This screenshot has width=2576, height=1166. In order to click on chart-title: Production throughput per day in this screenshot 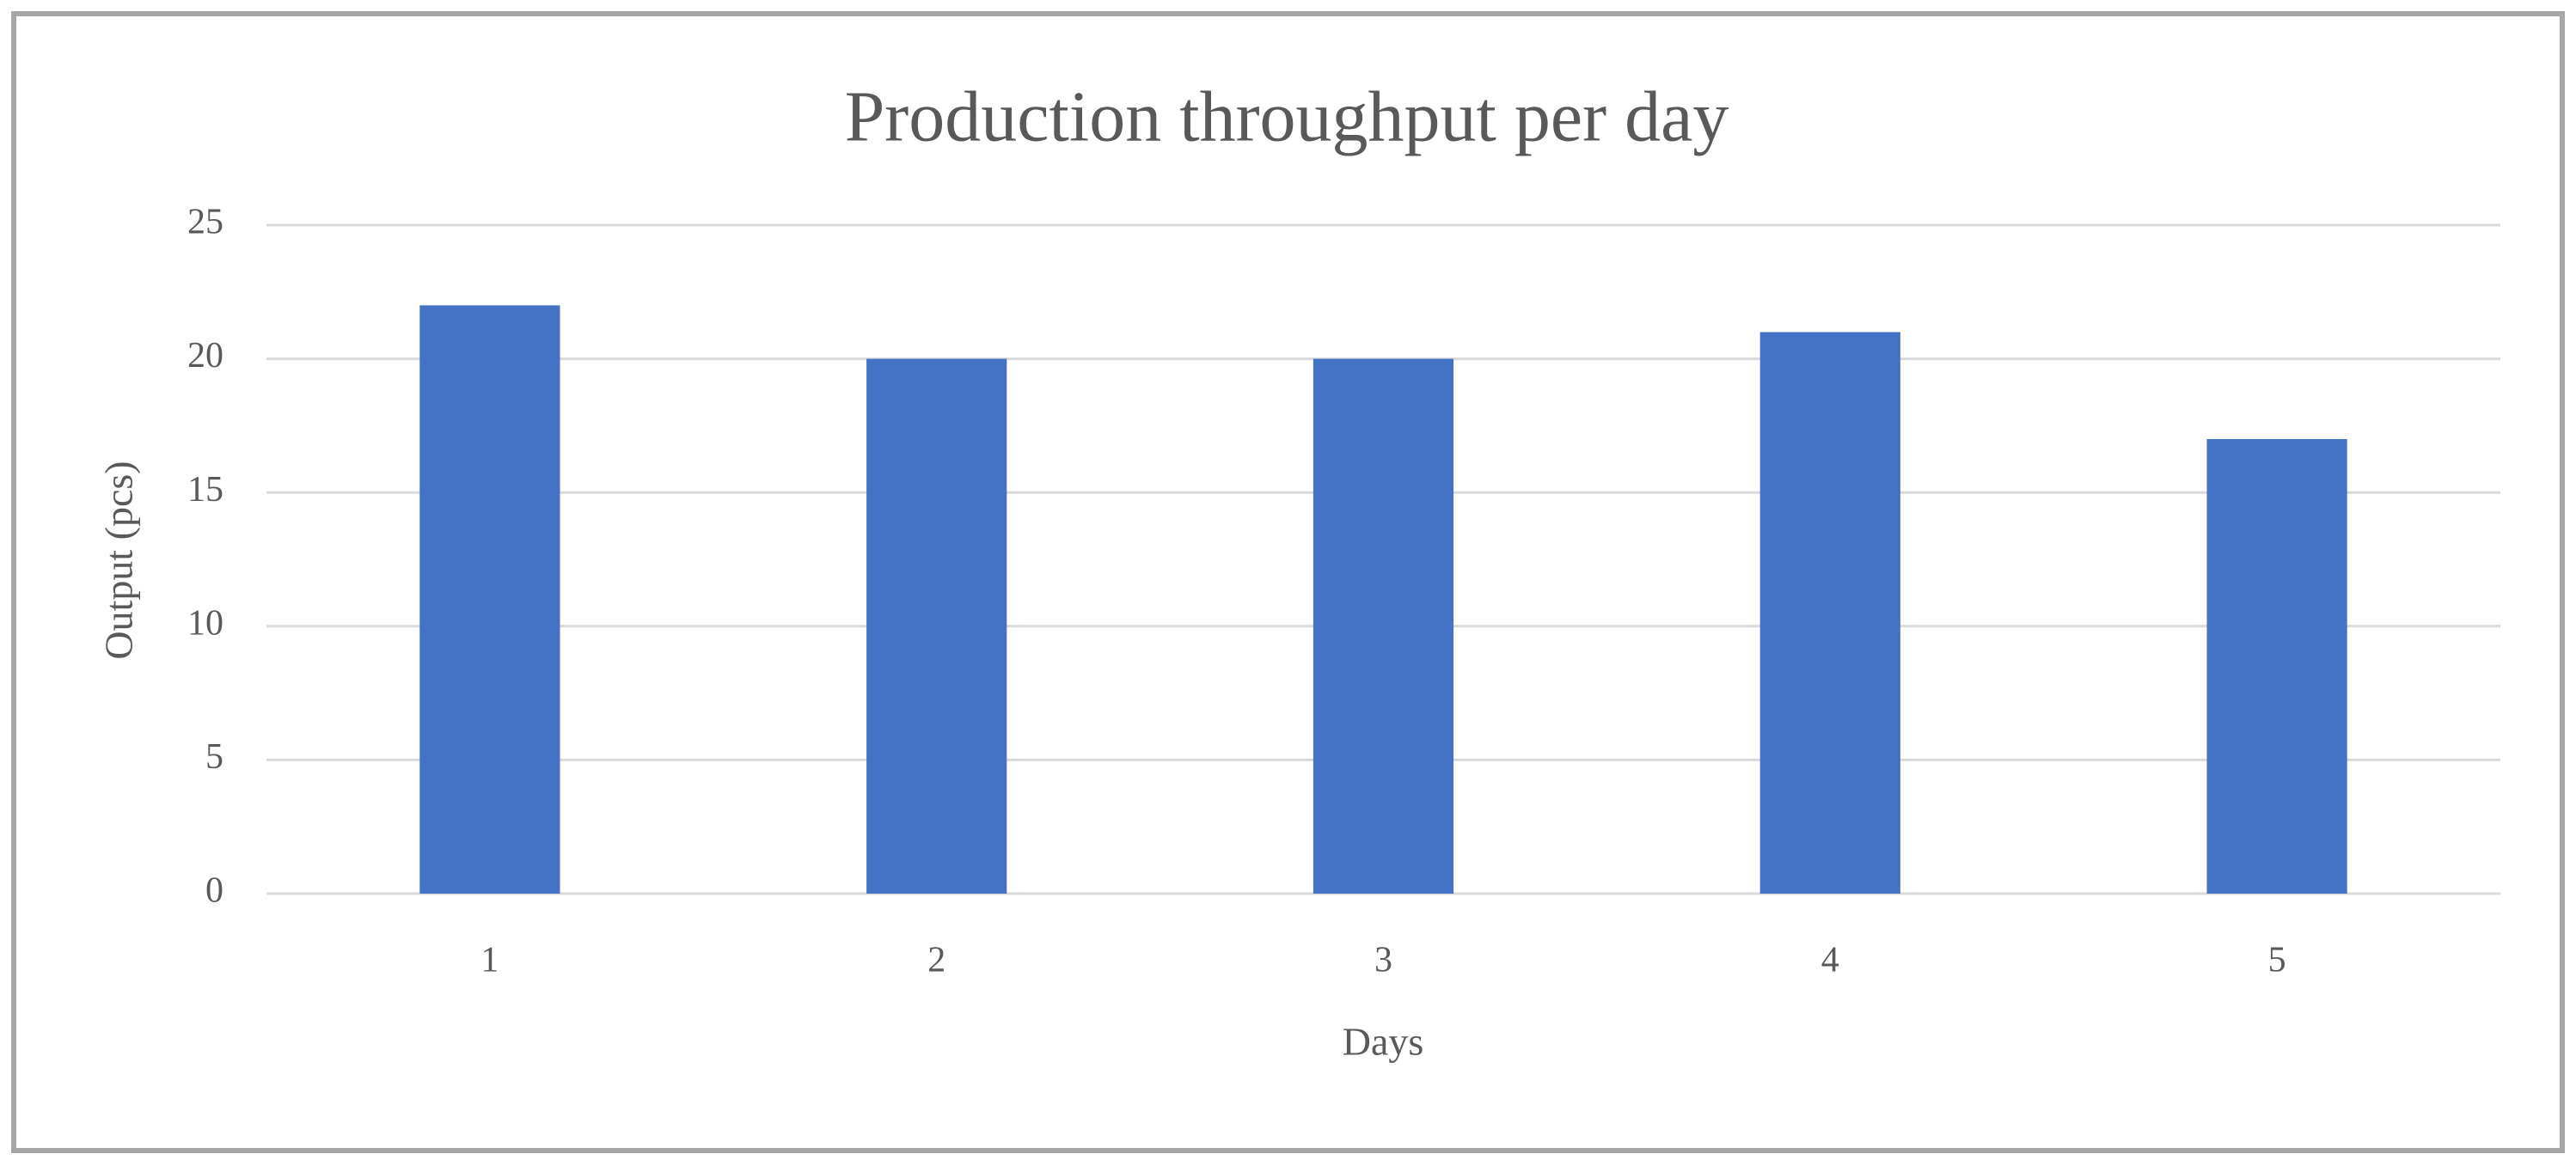, I will do `click(1287, 116)`.